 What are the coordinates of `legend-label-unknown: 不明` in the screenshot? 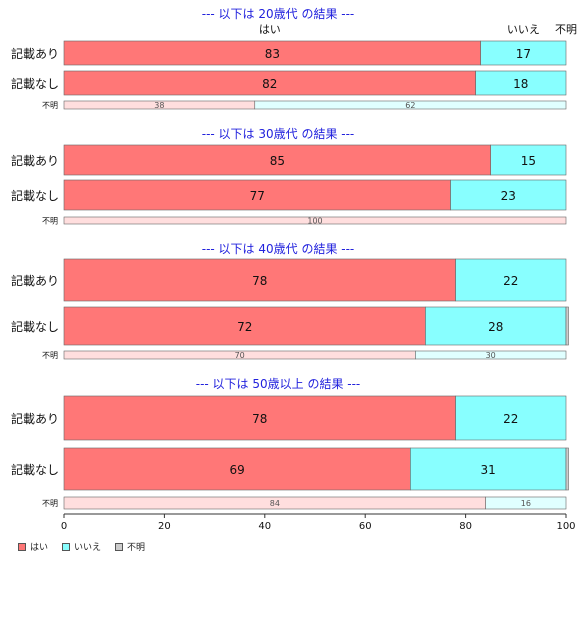 It's located at (136, 548).